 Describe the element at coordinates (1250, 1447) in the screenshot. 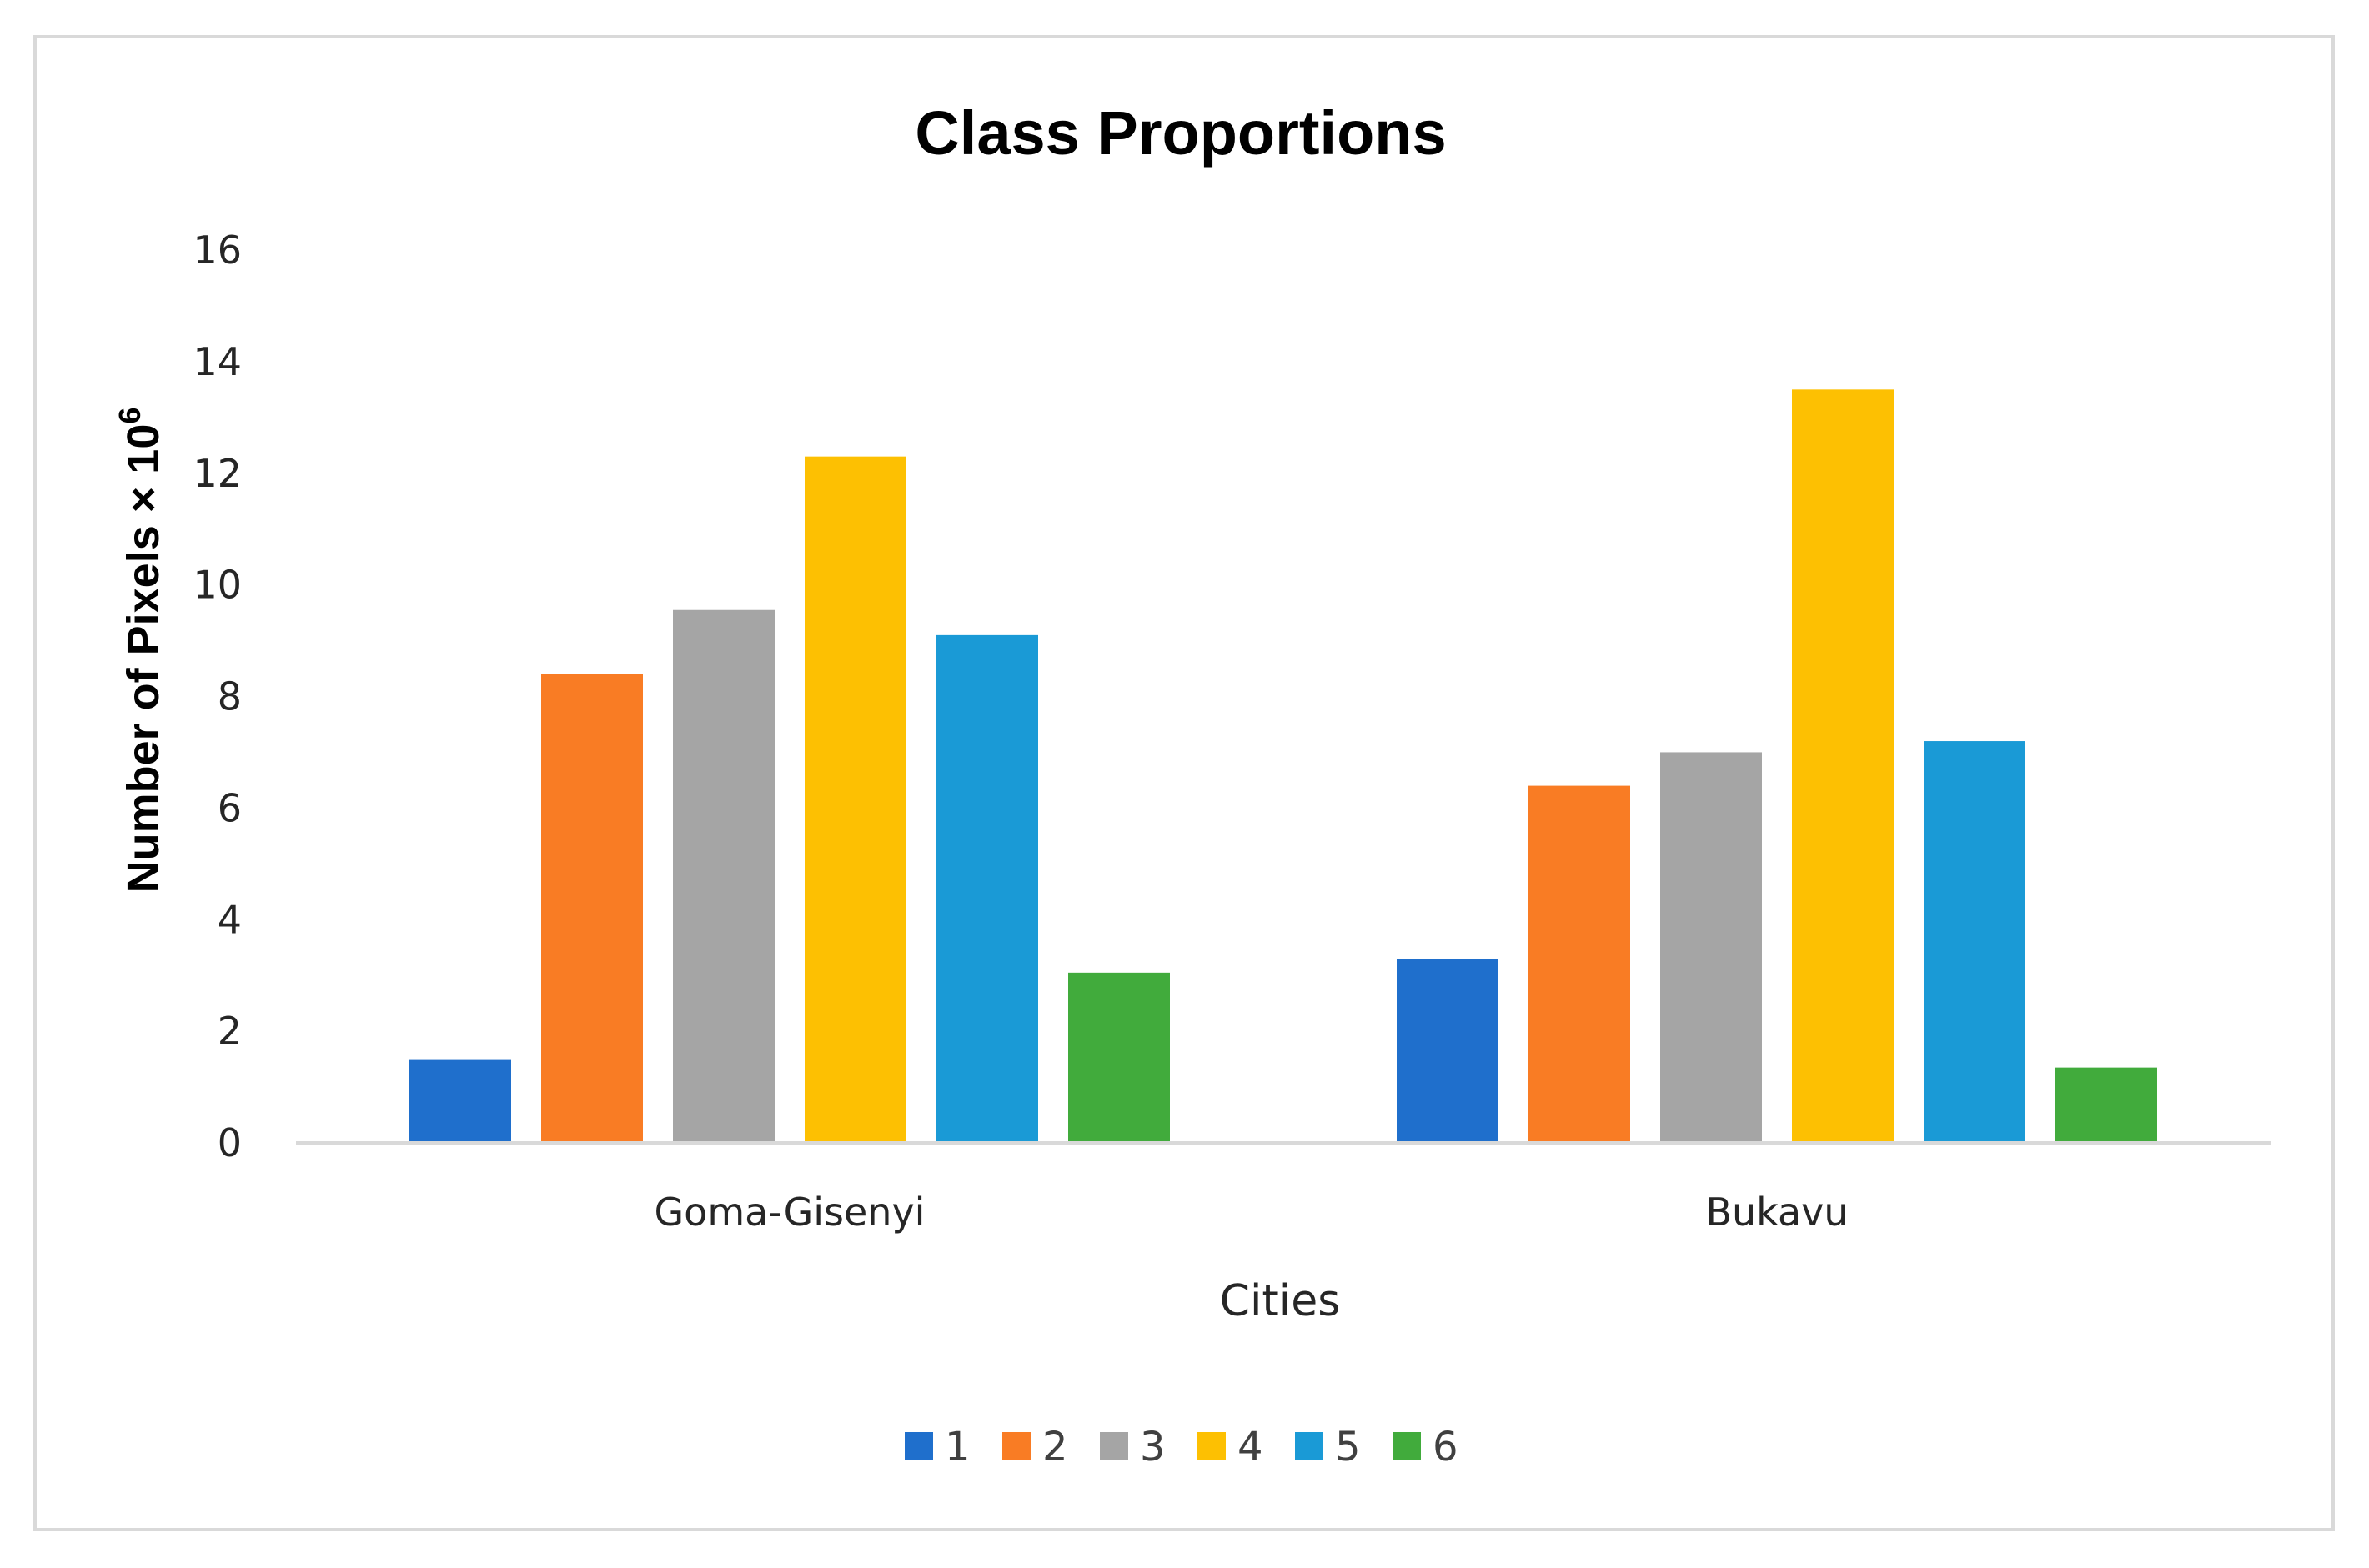

I see `legend-label-4: 4` at that location.